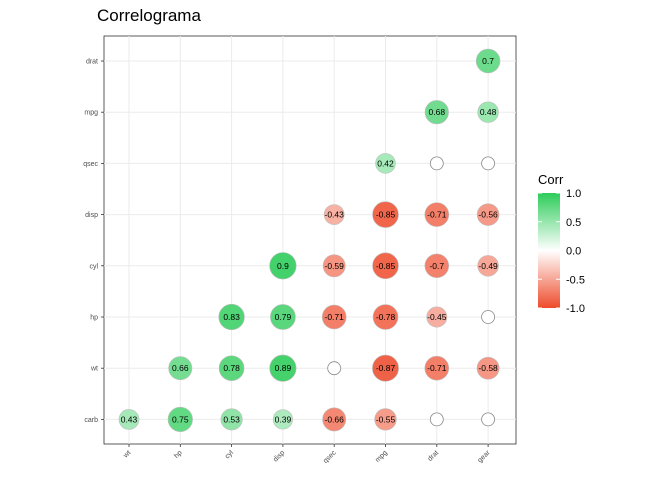 The image size is (672, 480). I want to click on y-tick-label: mpg, so click(91, 113).